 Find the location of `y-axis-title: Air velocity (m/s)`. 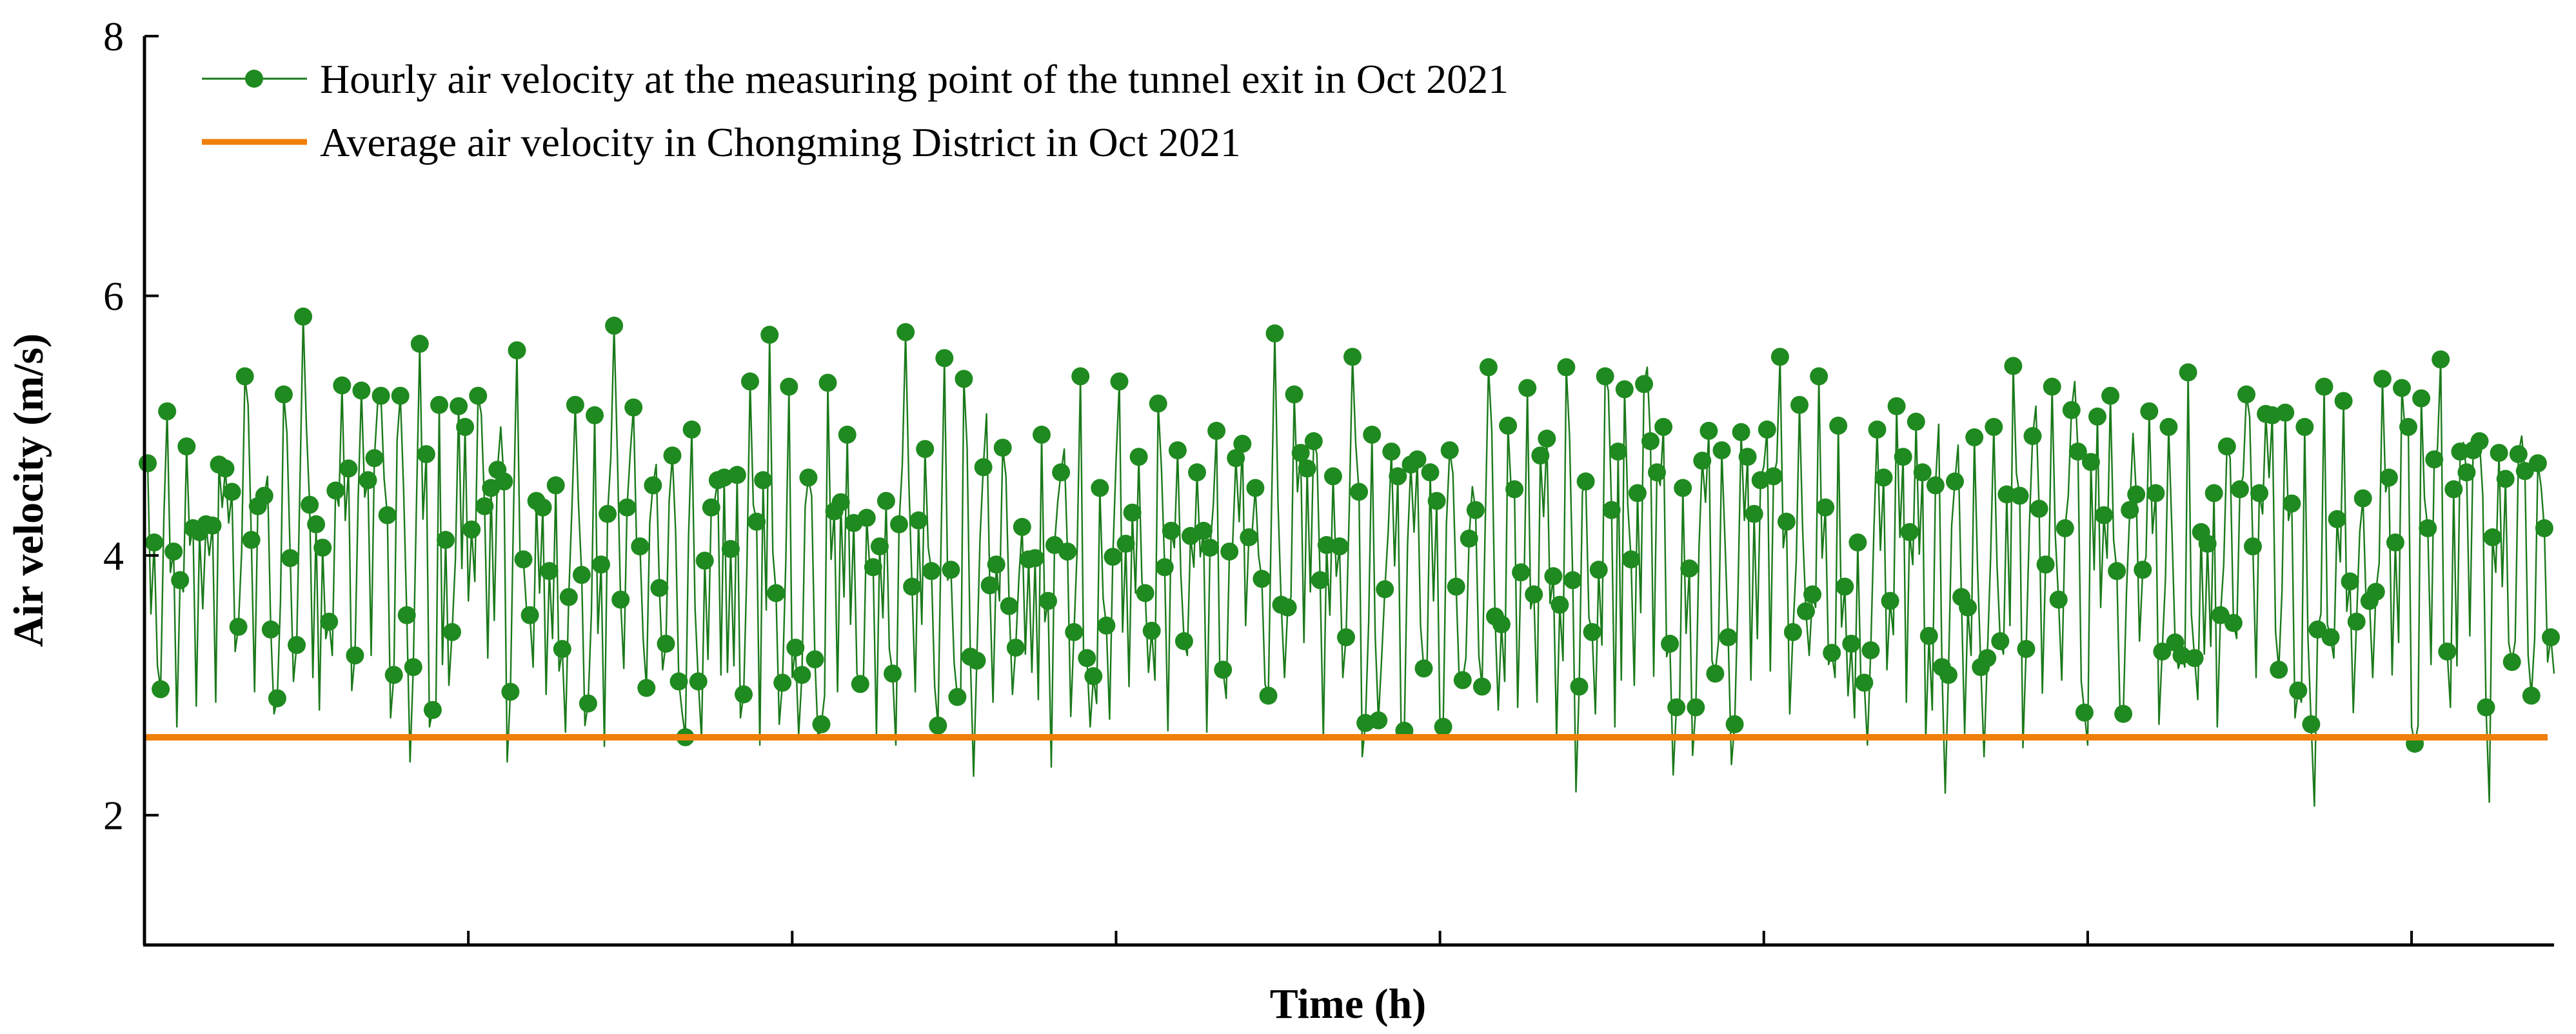

y-axis-title: Air velocity (m/s) is located at coordinates (28, 490).